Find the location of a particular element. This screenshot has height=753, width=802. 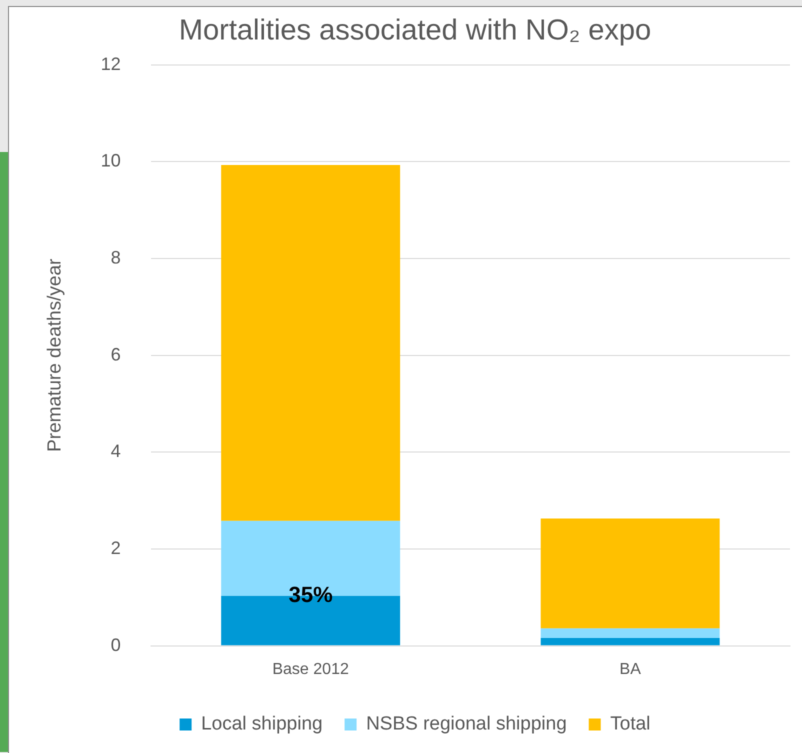

y-tick-label: 0 is located at coordinates (115, 644).